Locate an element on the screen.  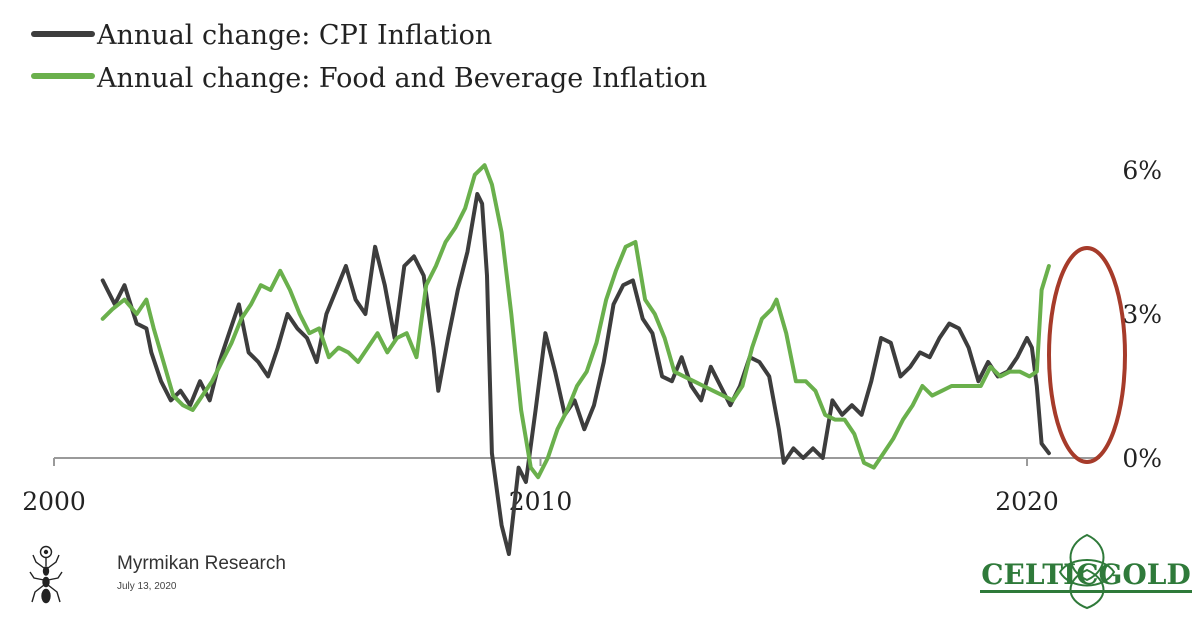
logo-underline is located at coordinates (1086, 591).